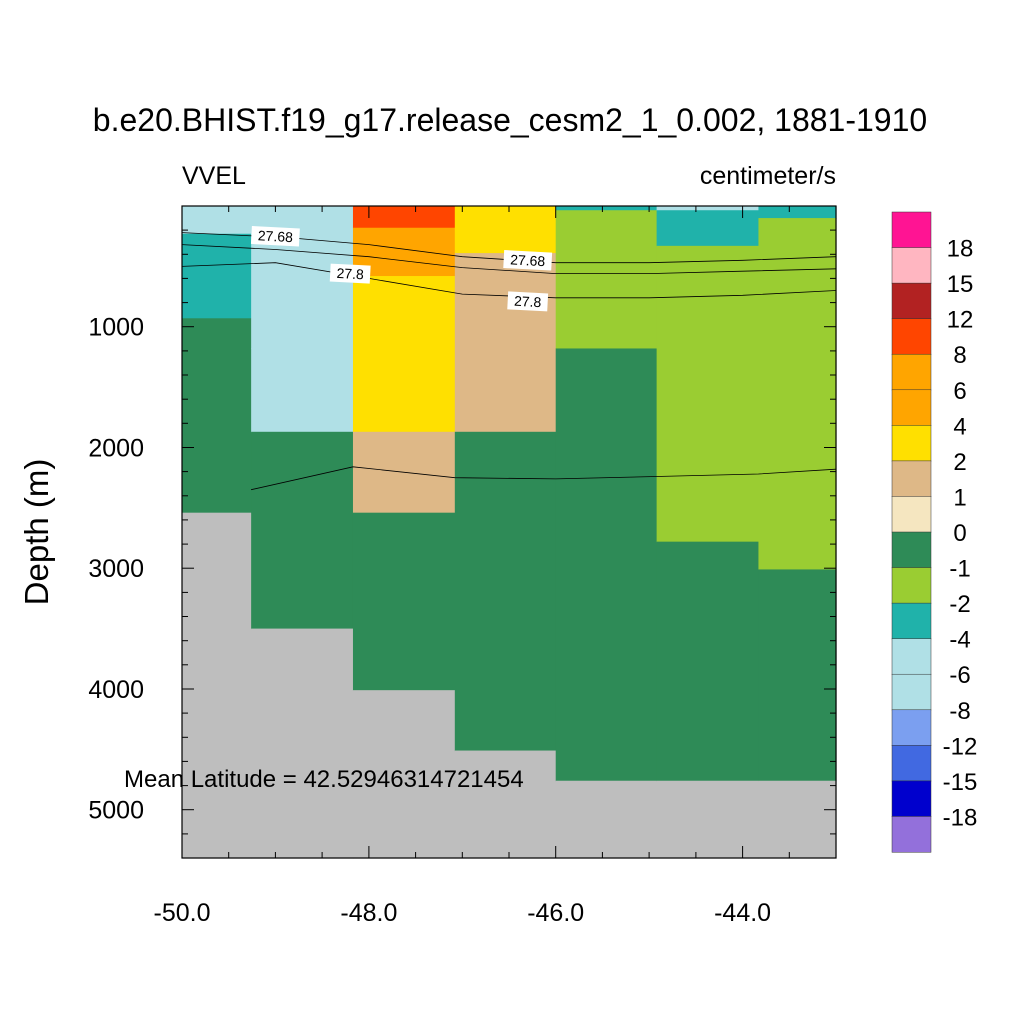  What do you see at coordinates (555, 913) in the screenshot?
I see `x-tick-label: -46.0` at bounding box center [555, 913].